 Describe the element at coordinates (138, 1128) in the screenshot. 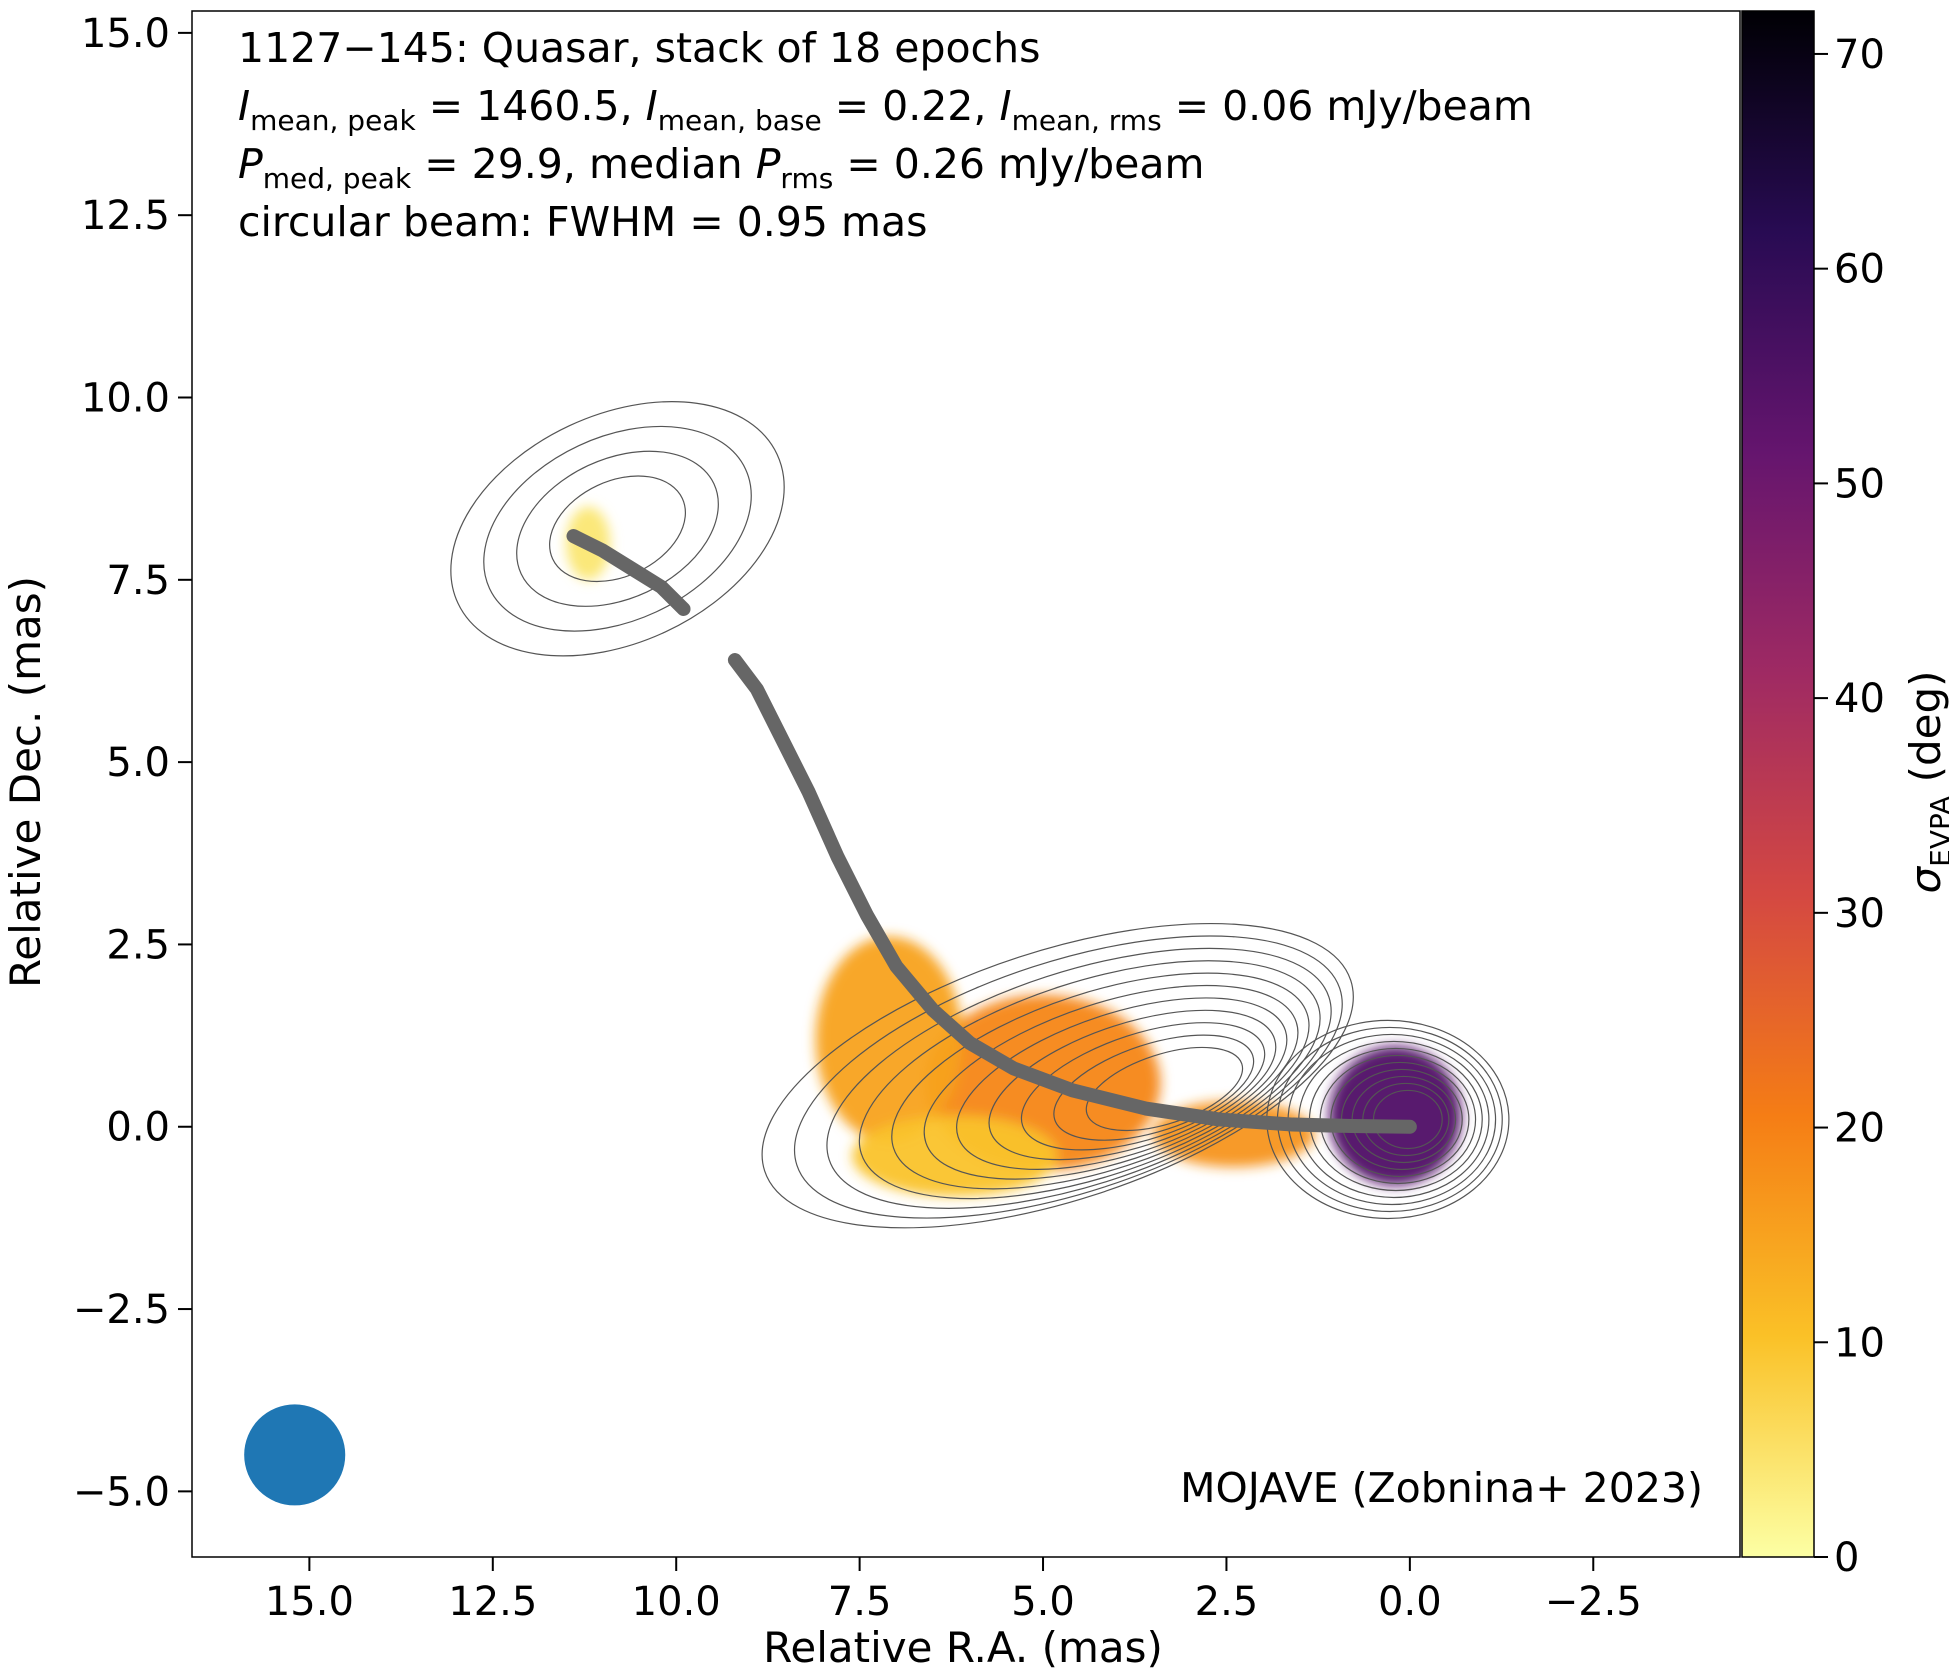

I see `y-tick-label: 0.0` at that location.